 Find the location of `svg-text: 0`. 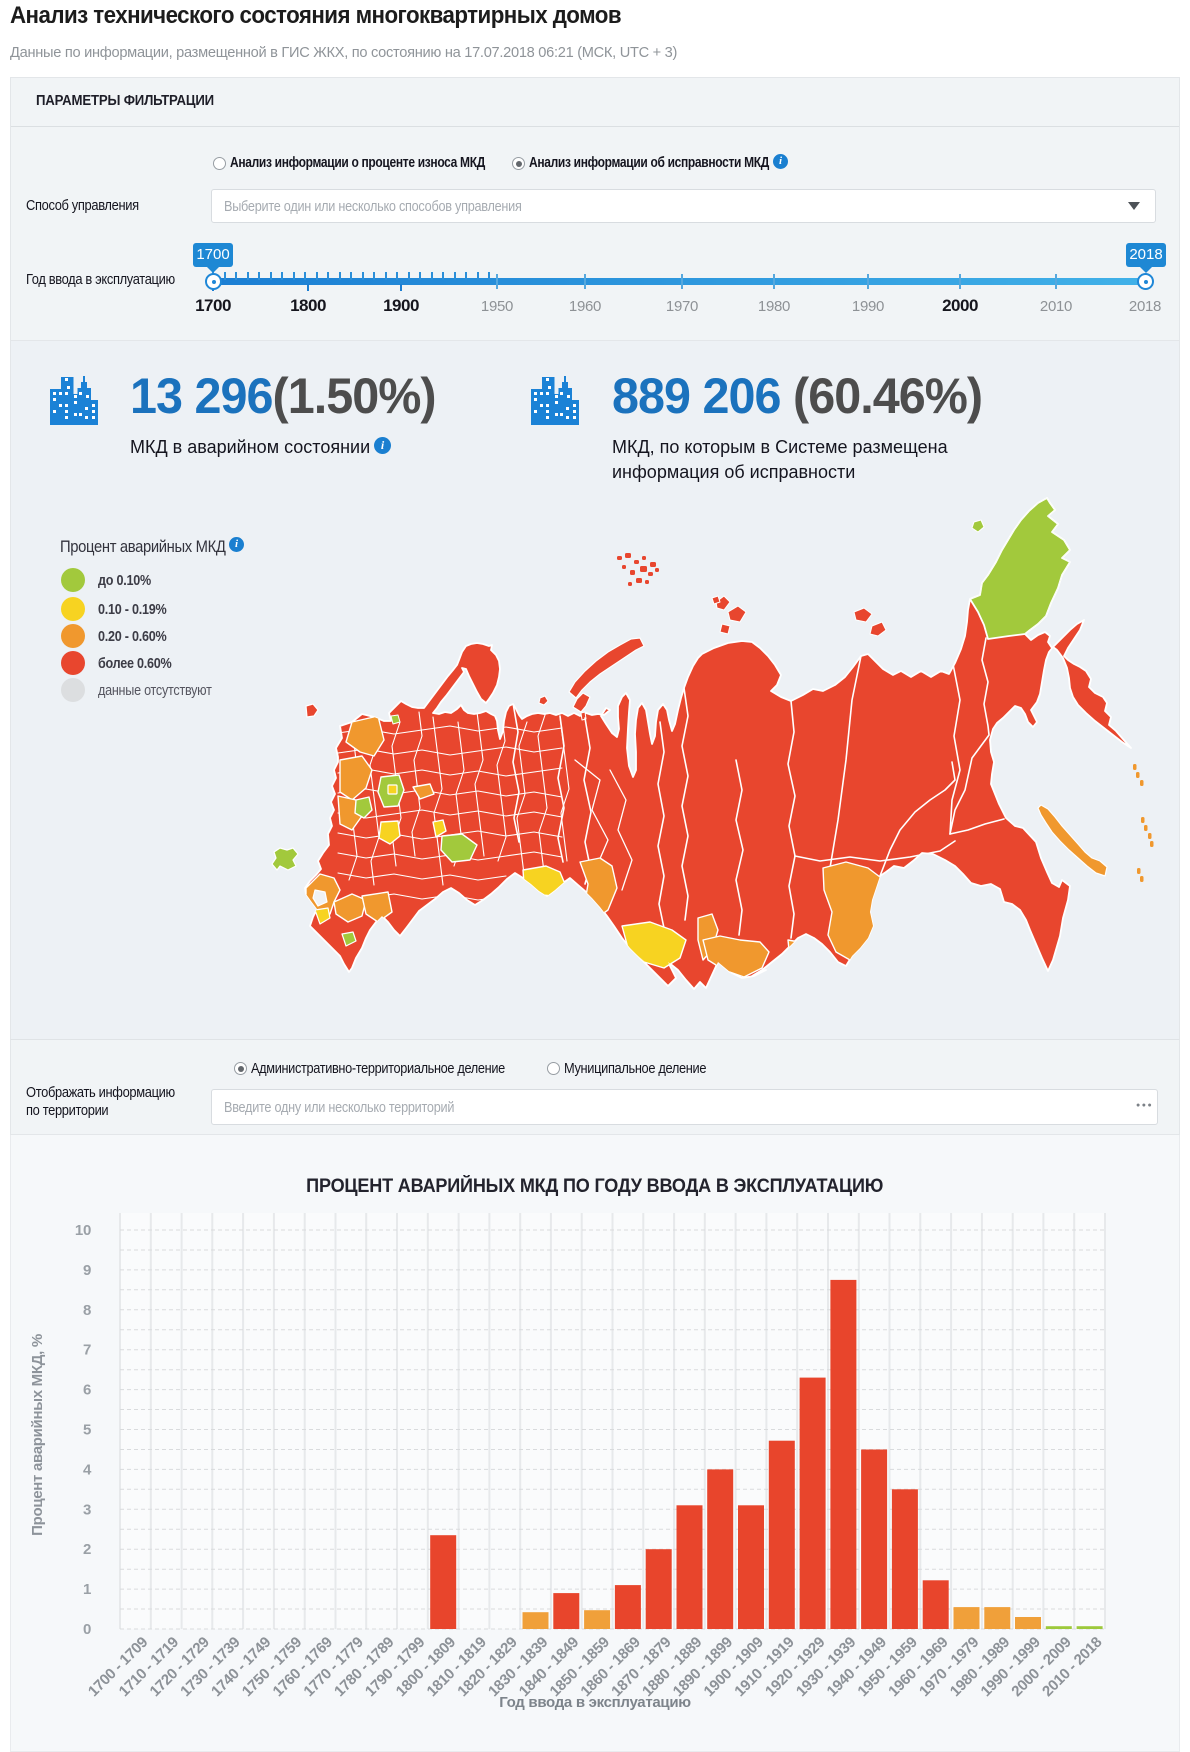

svg-text: 0 is located at coordinates (87, 1629).